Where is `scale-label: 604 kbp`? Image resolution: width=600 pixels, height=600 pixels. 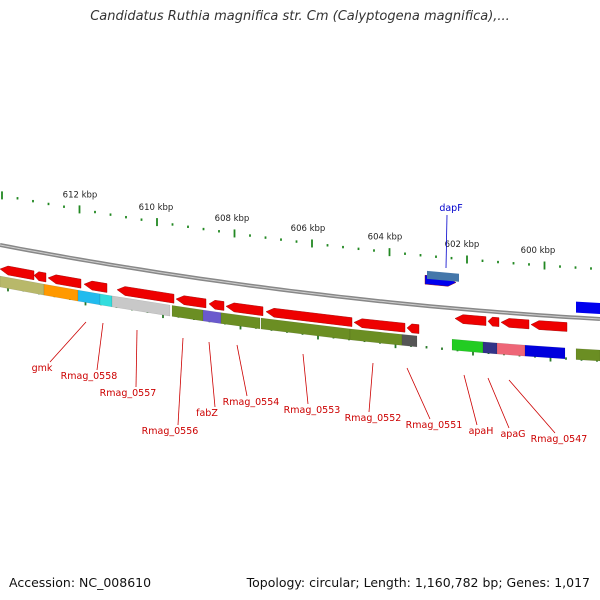
scale-label: 604 kbp is located at coordinates (385, 238).